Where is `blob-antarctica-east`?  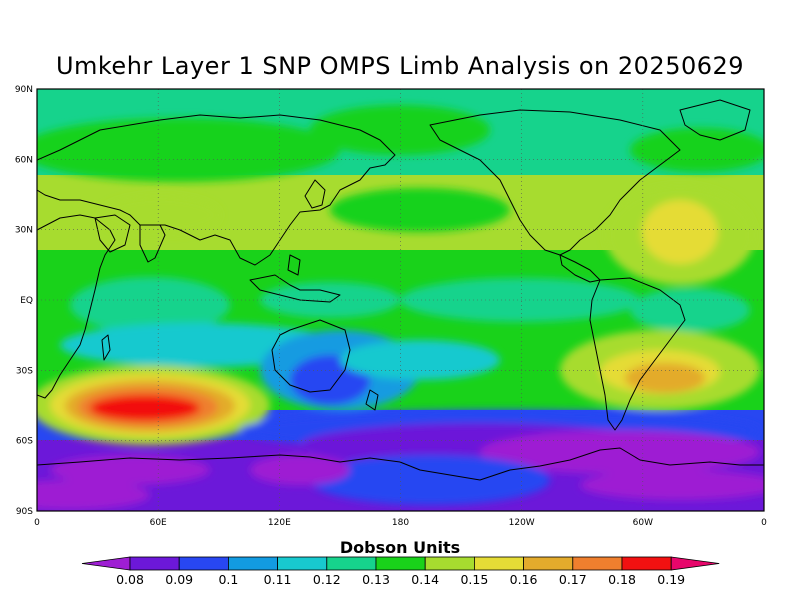 blob-antarctica-east is located at coordinates (300, 470).